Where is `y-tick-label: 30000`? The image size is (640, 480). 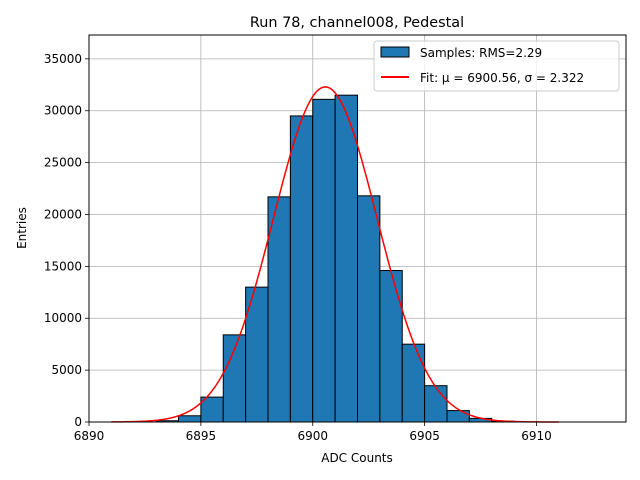 y-tick-label: 30000 is located at coordinates (63, 111).